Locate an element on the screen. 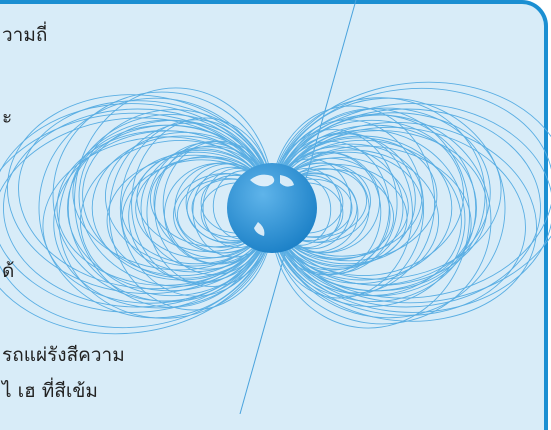  earth is located at coordinates (272, 208).